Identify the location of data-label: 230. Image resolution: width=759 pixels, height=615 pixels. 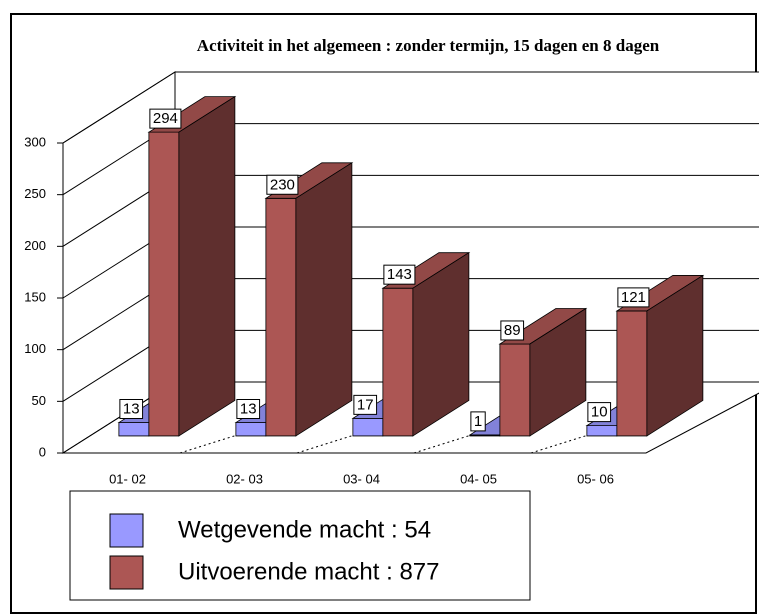
(282, 184).